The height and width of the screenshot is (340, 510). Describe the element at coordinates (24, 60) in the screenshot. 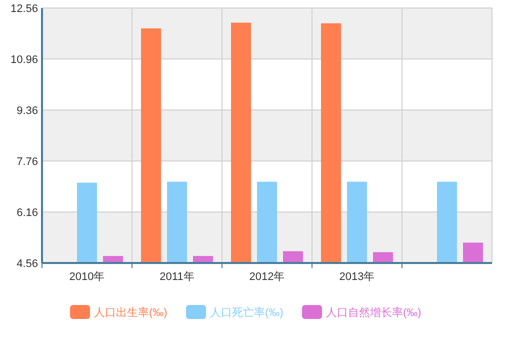

I see `y-tick-label: 10.96` at that location.